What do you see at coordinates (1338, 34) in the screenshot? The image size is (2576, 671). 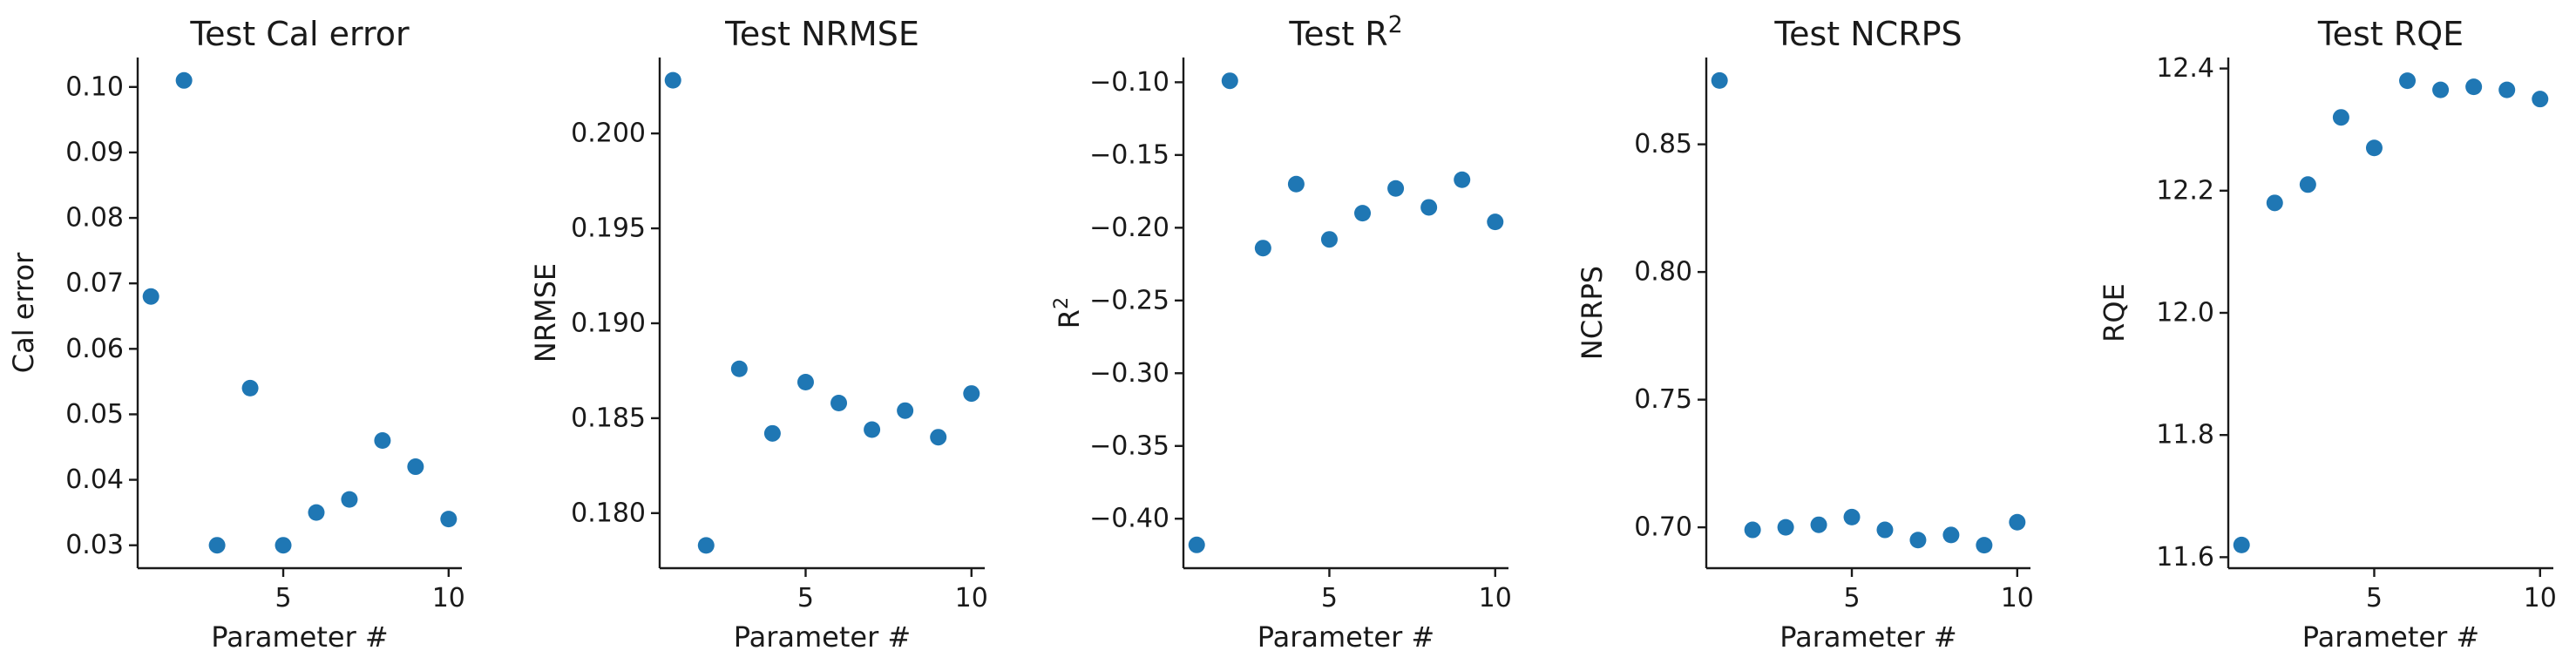 I see `text-part: Test R` at bounding box center [1338, 34].